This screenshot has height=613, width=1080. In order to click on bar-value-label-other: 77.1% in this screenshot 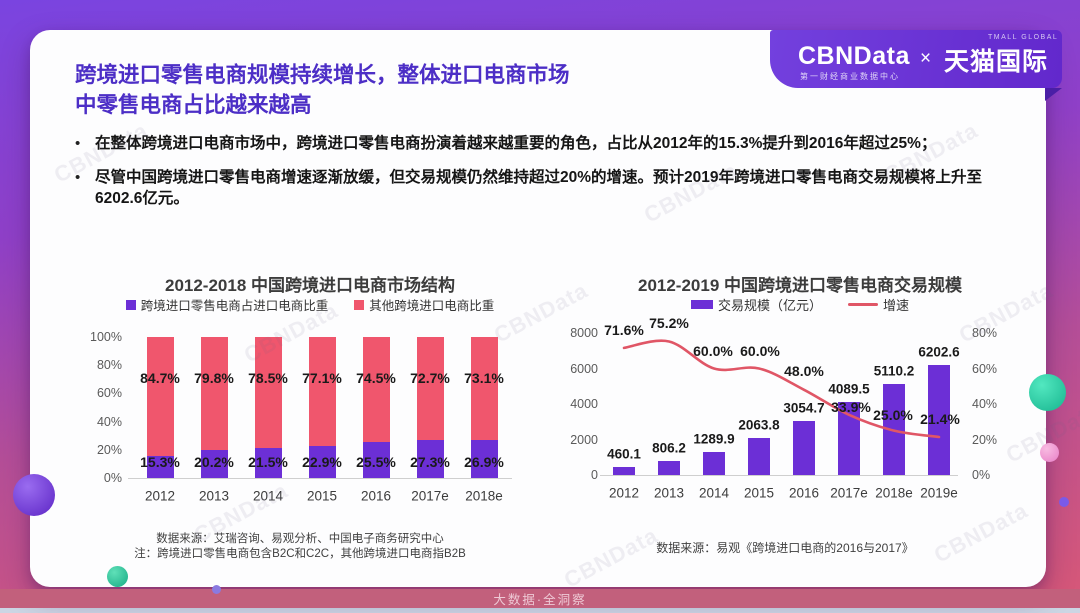, I will do `click(322, 378)`.